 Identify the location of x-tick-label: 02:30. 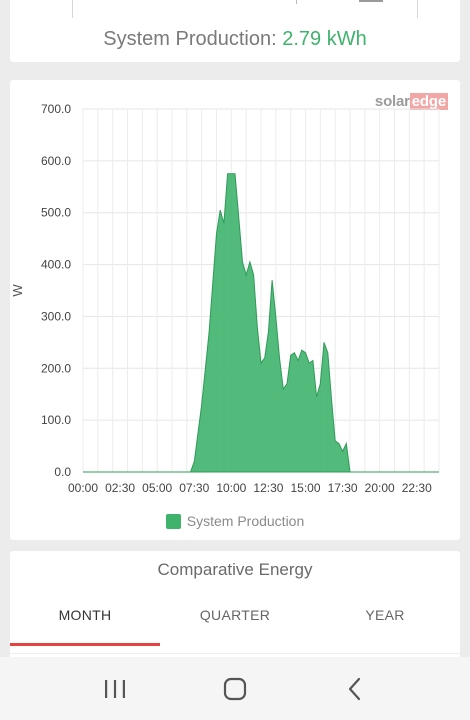
(120, 488).